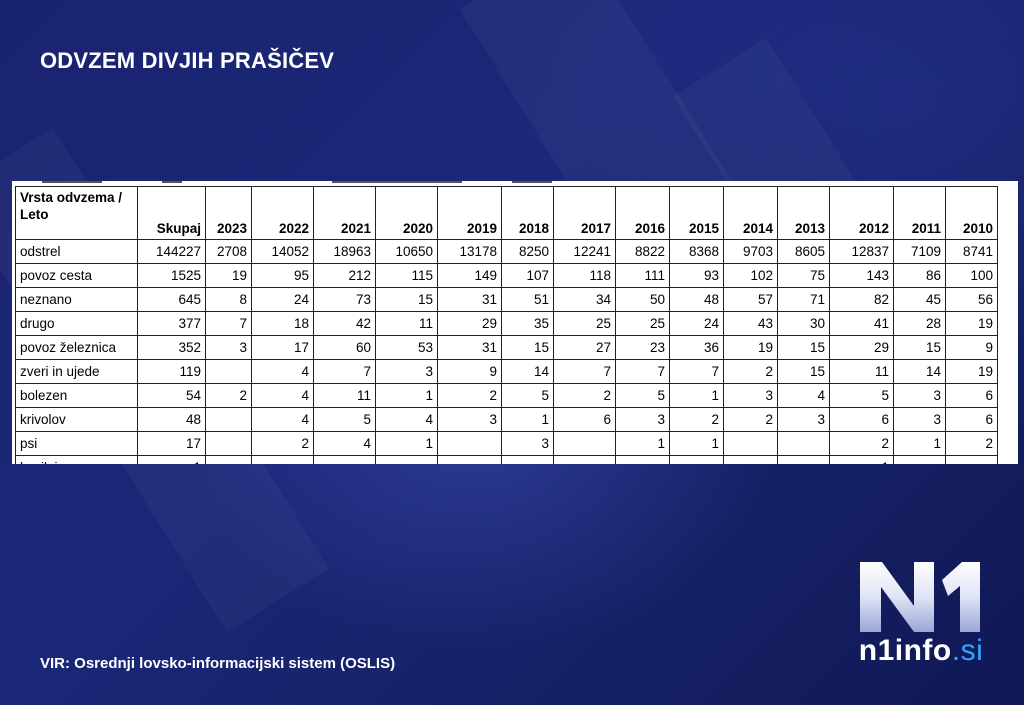 The height and width of the screenshot is (705, 1024). Describe the element at coordinates (282, 323) in the screenshot. I see `table-cell: 18` at that location.